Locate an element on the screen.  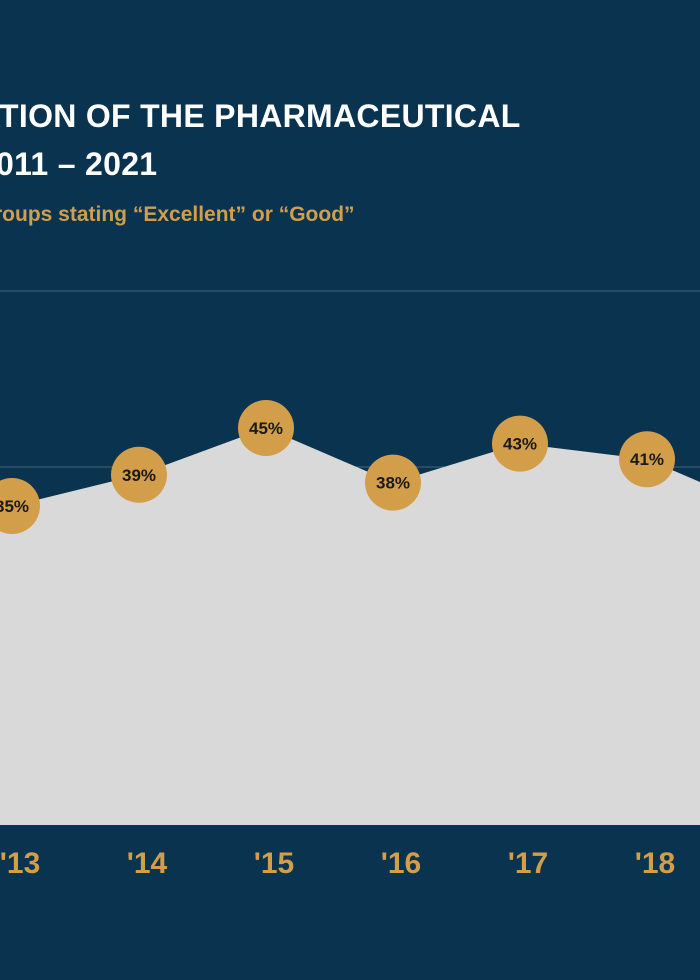
data-label: 39% is located at coordinates (139, 475).